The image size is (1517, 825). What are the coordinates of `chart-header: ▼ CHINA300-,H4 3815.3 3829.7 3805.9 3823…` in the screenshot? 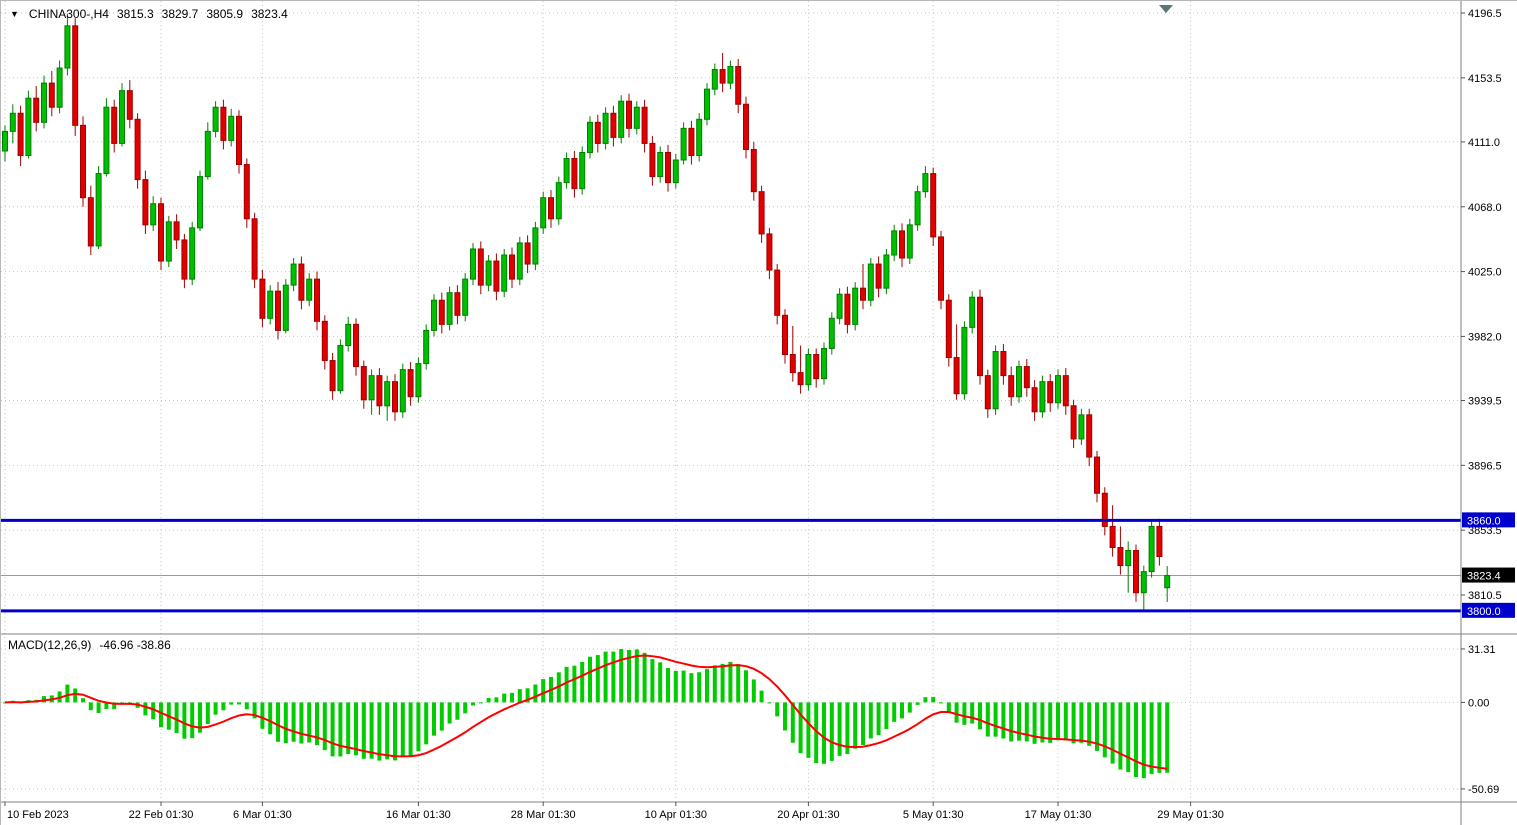 It's located at (148, 14).